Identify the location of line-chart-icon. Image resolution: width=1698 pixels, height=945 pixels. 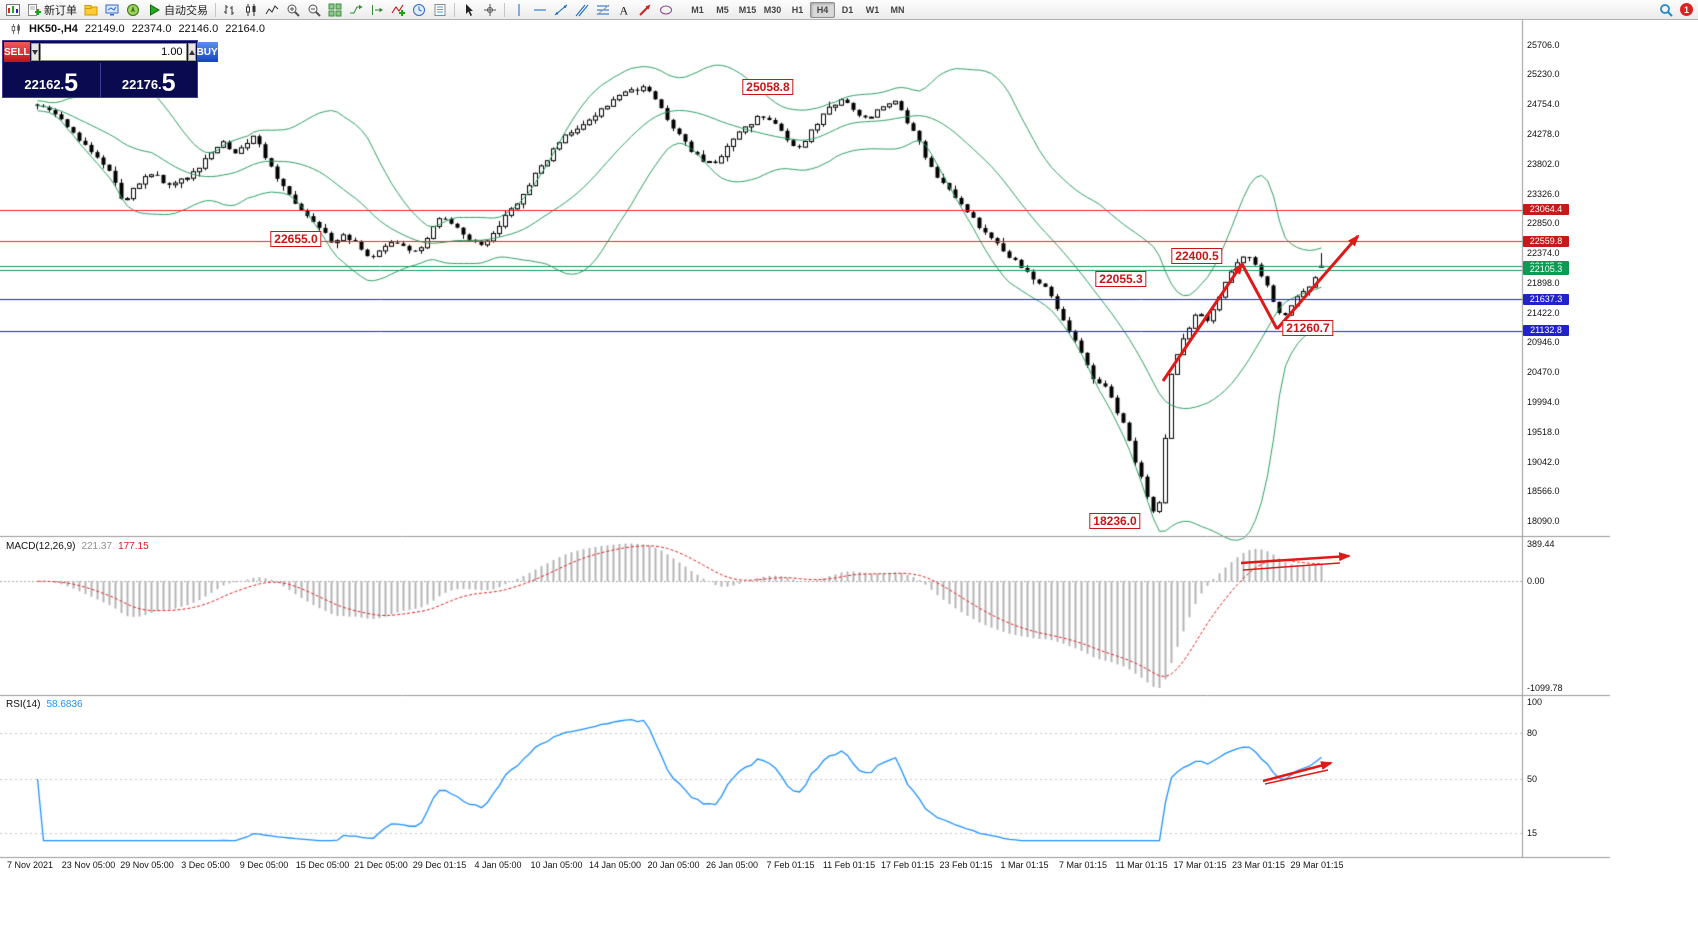
(272, 9).